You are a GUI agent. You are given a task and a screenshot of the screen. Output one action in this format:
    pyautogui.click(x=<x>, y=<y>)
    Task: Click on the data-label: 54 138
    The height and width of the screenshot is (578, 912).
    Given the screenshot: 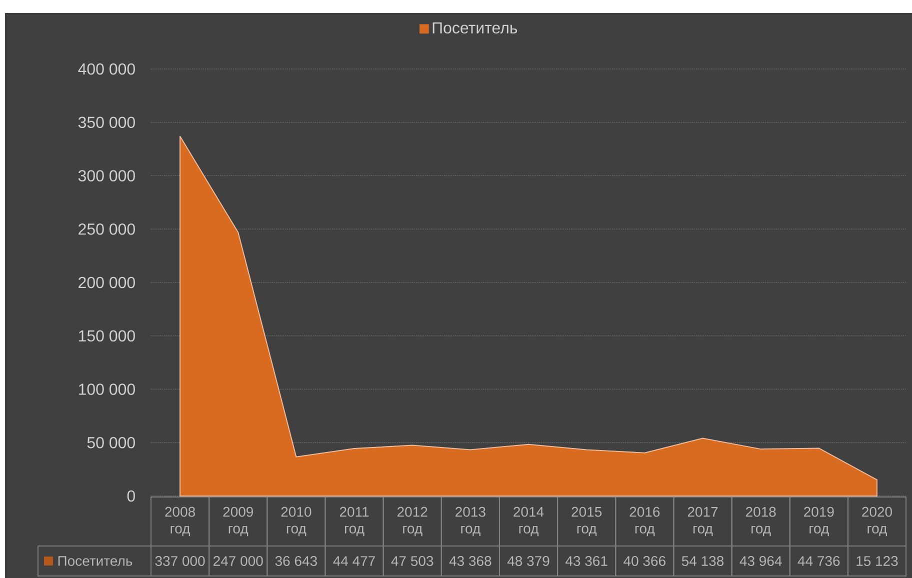 What is the action you would take?
    pyautogui.click(x=703, y=561)
    